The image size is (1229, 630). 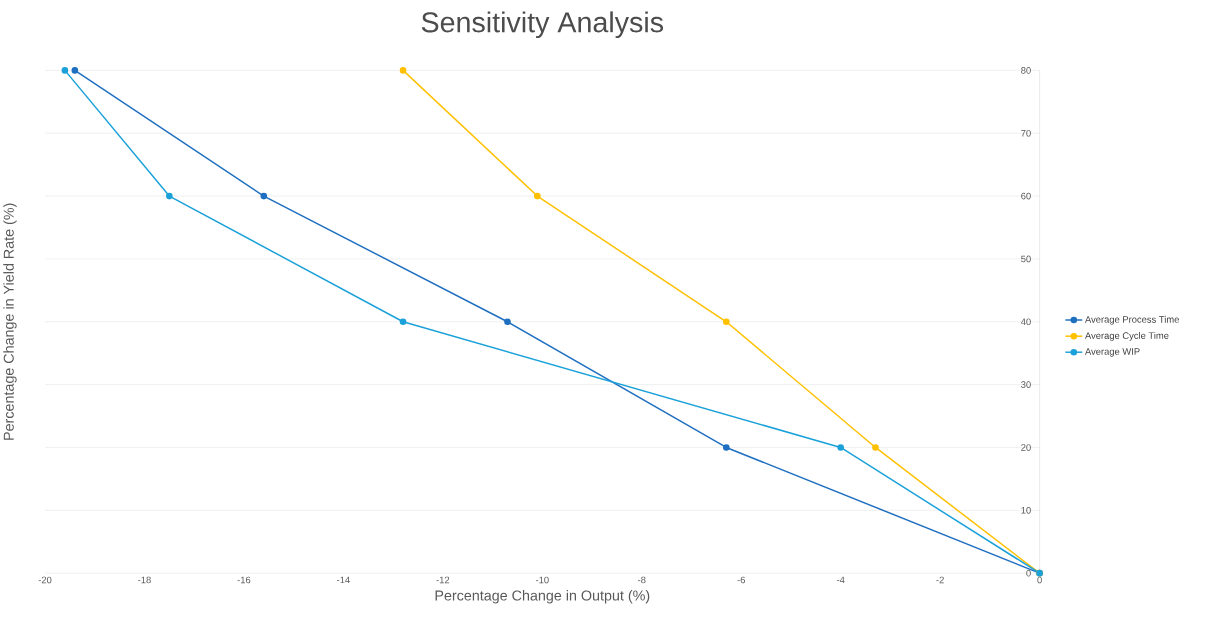 I want to click on y-tick-label: 50, so click(x=1026, y=259).